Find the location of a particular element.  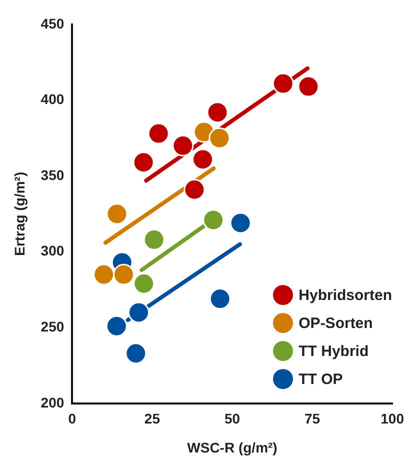

legend-label: TT Hybrid is located at coordinates (333, 351).